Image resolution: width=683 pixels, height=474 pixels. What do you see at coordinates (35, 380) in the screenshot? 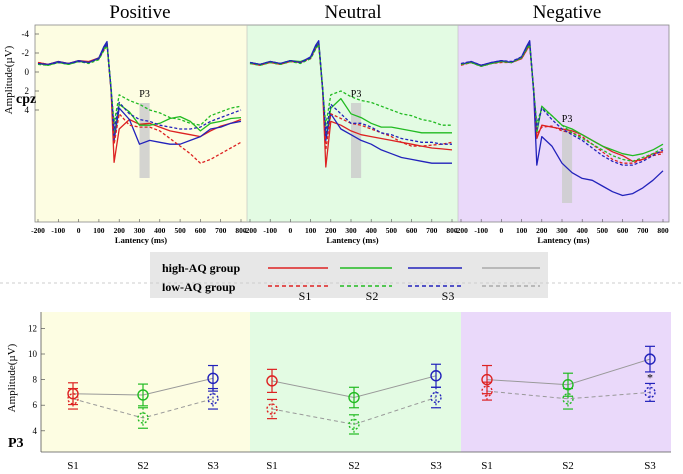
I see `p3-y-tick-label: 8` at bounding box center [35, 380].